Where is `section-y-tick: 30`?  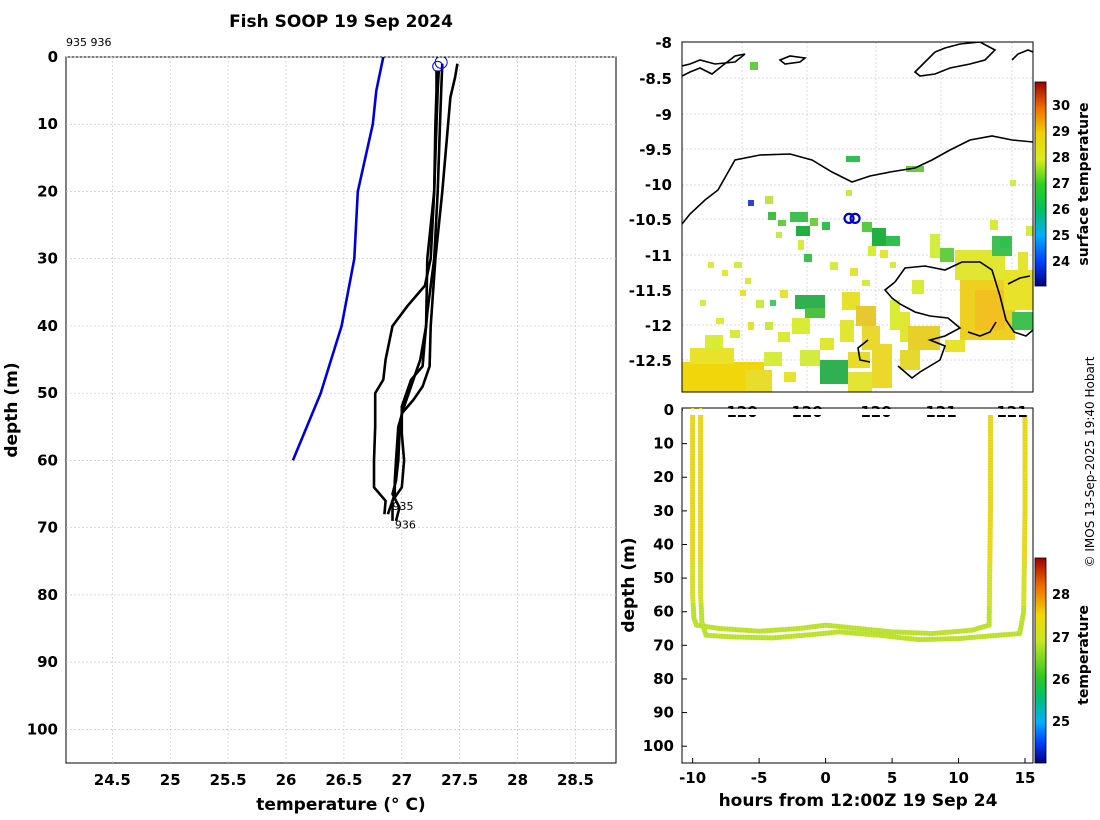
section-y-tick: 30 is located at coordinates (663, 511).